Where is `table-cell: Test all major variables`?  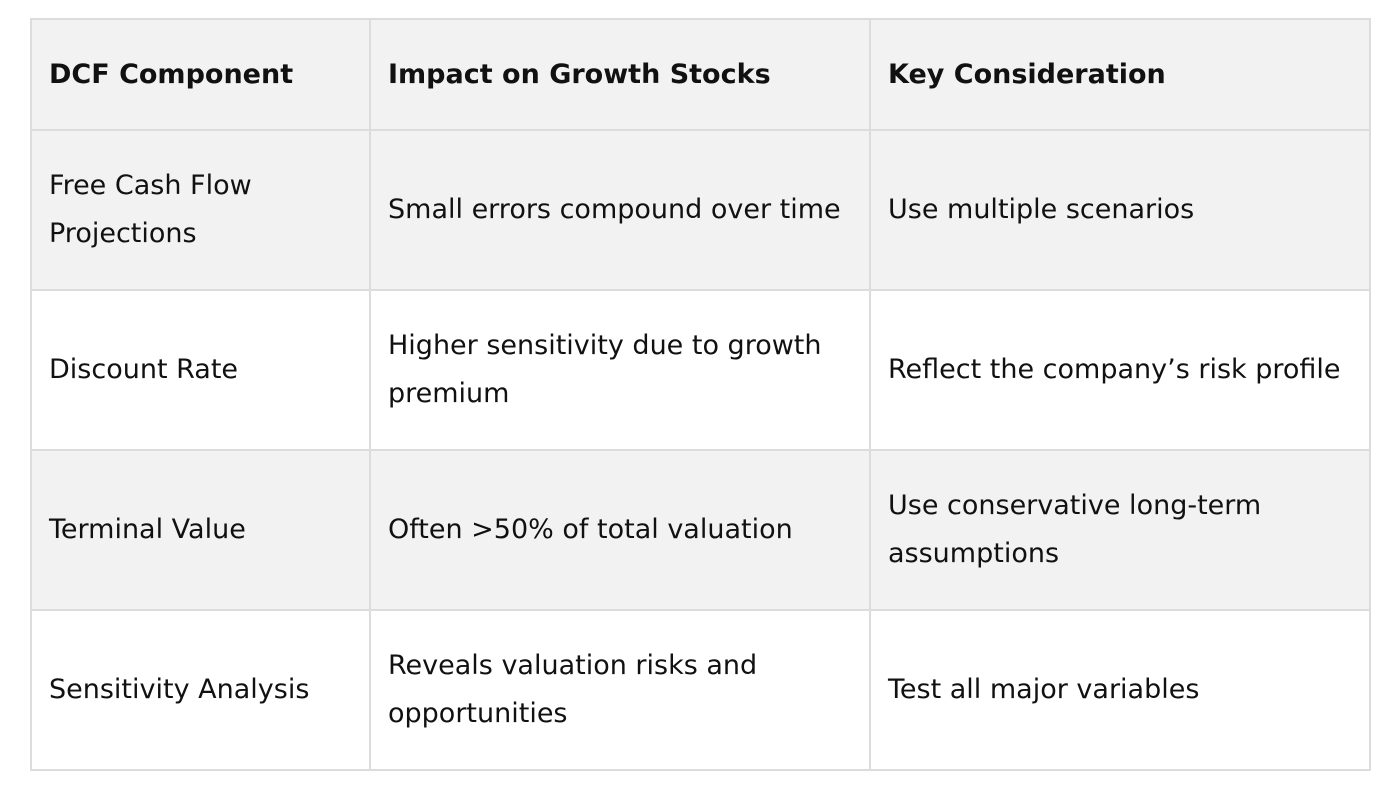 table-cell: Test all major variables is located at coordinates (1120, 690).